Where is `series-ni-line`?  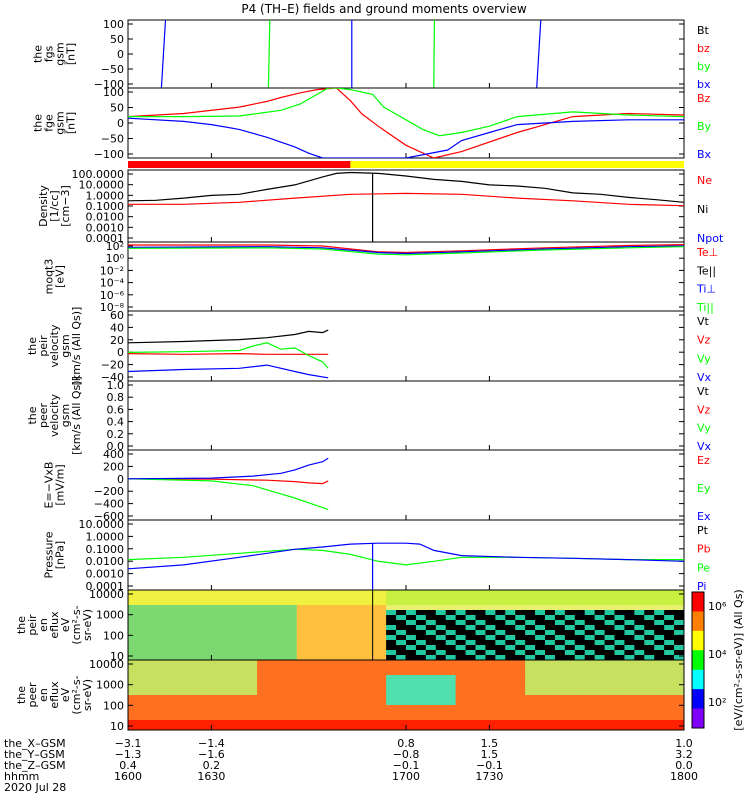
series-ni-line is located at coordinates (406, 187).